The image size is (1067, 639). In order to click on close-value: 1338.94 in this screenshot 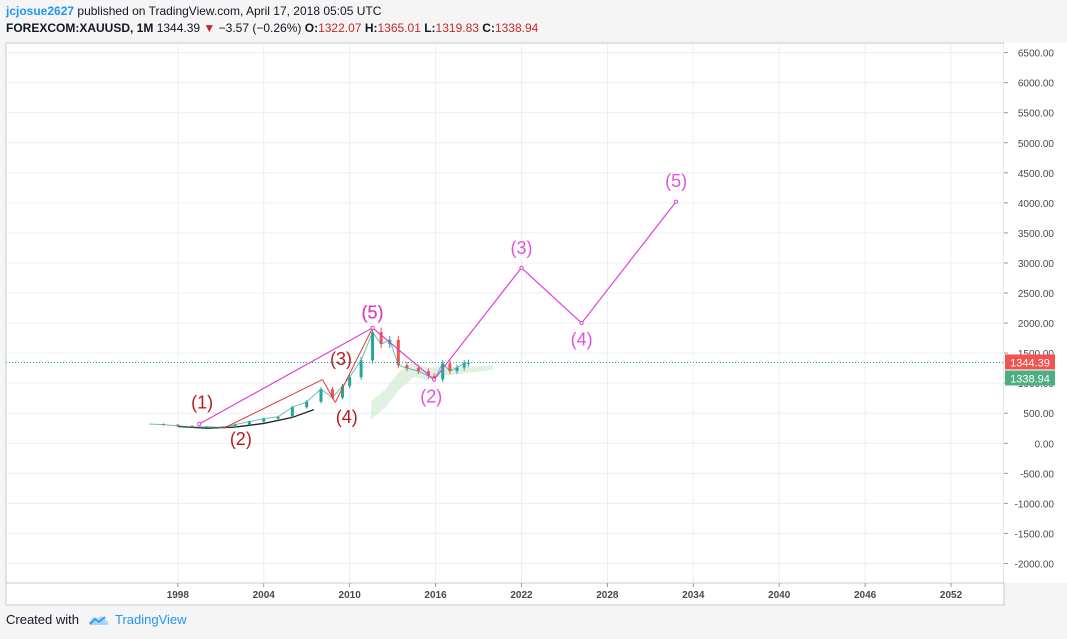, I will do `click(516, 28)`.